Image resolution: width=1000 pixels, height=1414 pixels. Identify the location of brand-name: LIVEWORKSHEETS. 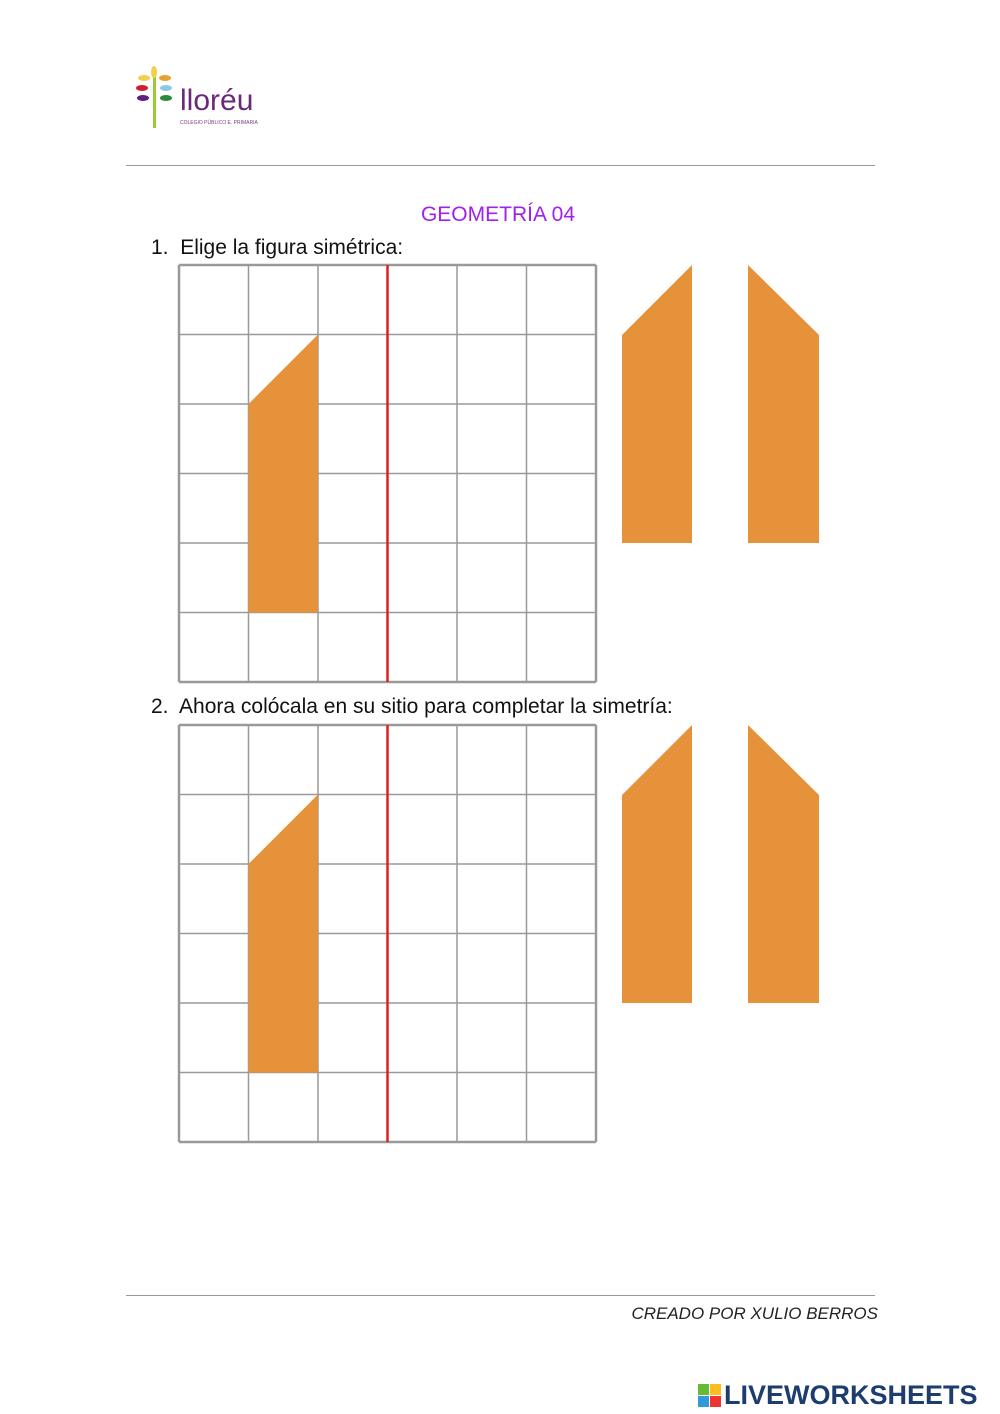
(851, 1395).